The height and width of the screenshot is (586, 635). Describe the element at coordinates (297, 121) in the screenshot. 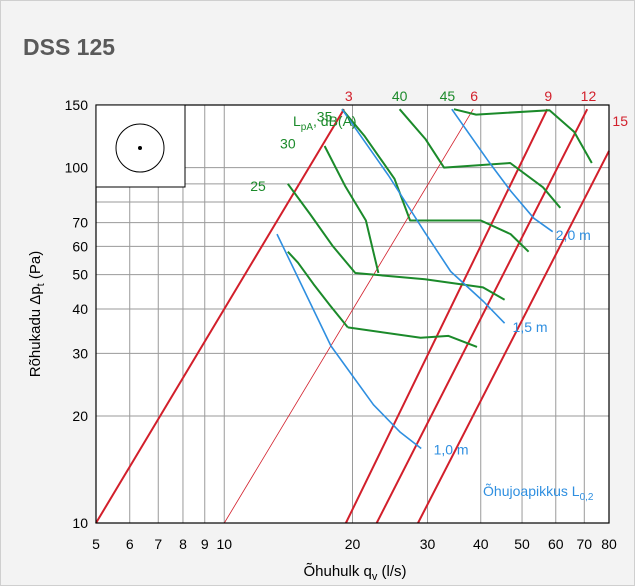

I see `noise-legend-main: L` at that location.